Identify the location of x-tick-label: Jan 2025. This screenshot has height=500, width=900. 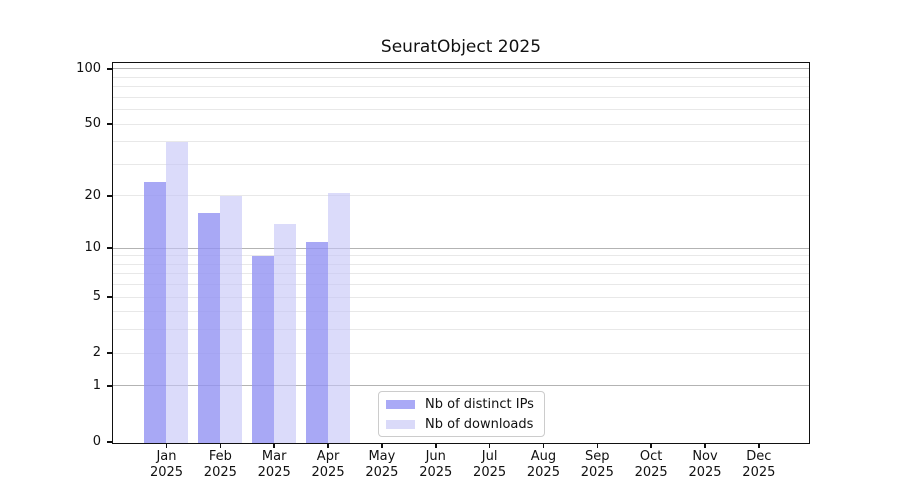
(166, 464).